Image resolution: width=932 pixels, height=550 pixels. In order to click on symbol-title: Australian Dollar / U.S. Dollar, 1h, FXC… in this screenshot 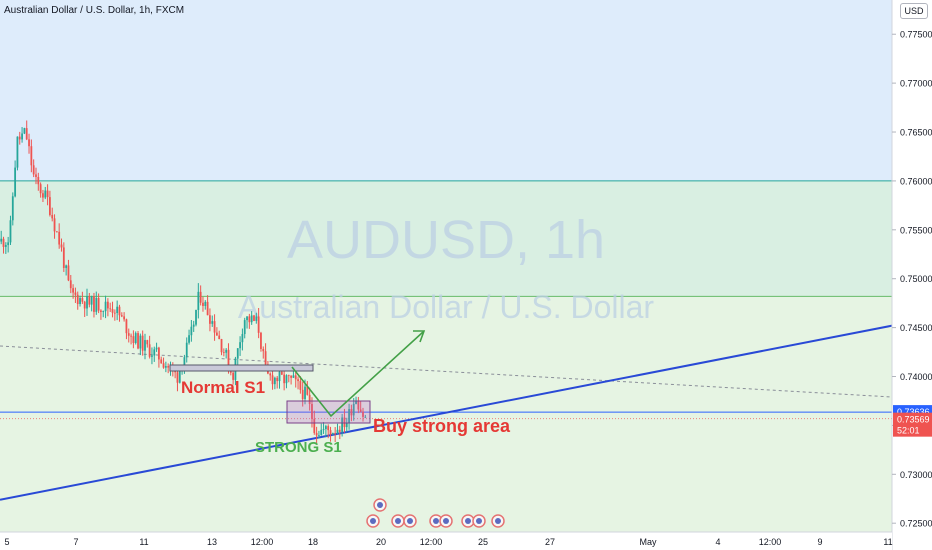, I will do `click(94, 10)`.